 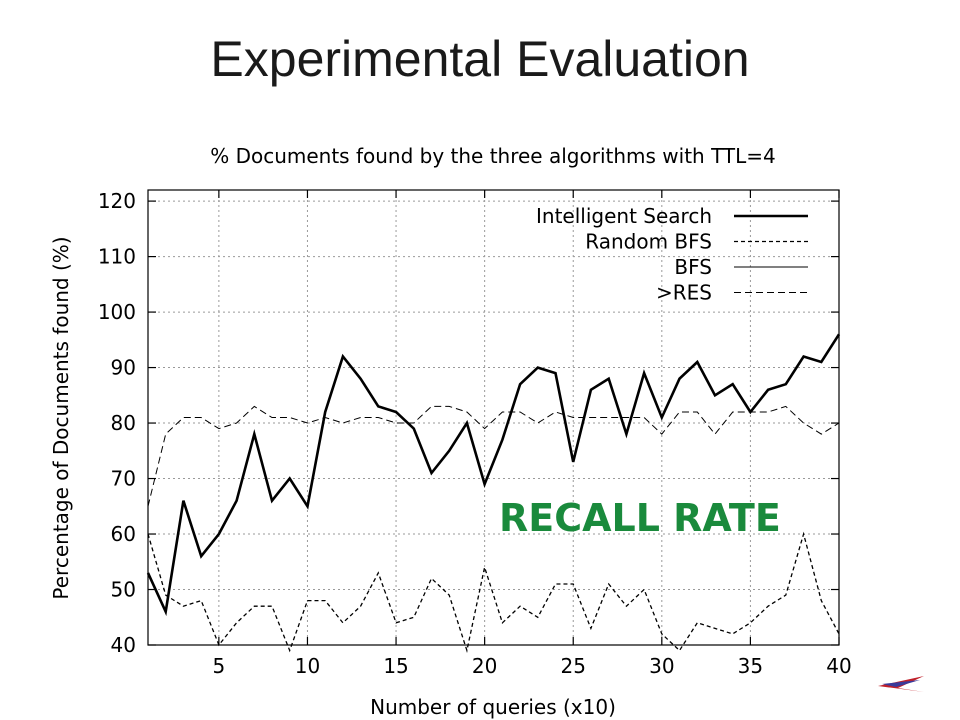 I want to click on x-tick-label: 35, so click(x=750, y=666).